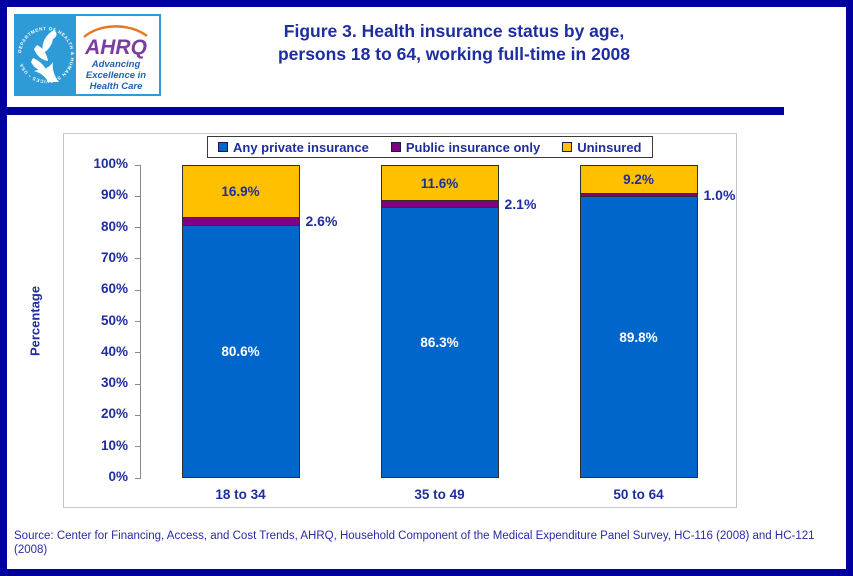  What do you see at coordinates (114, 226) in the screenshot?
I see `y-tick-label: 80%` at bounding box center [114, 226].